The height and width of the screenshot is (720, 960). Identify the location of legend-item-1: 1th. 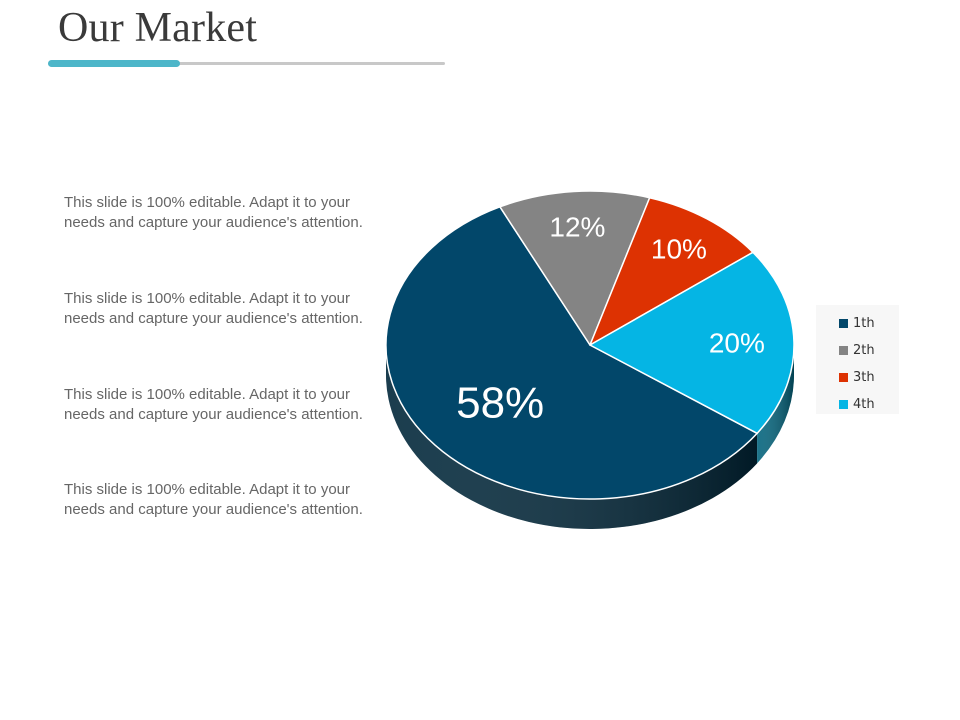
(857, 323).